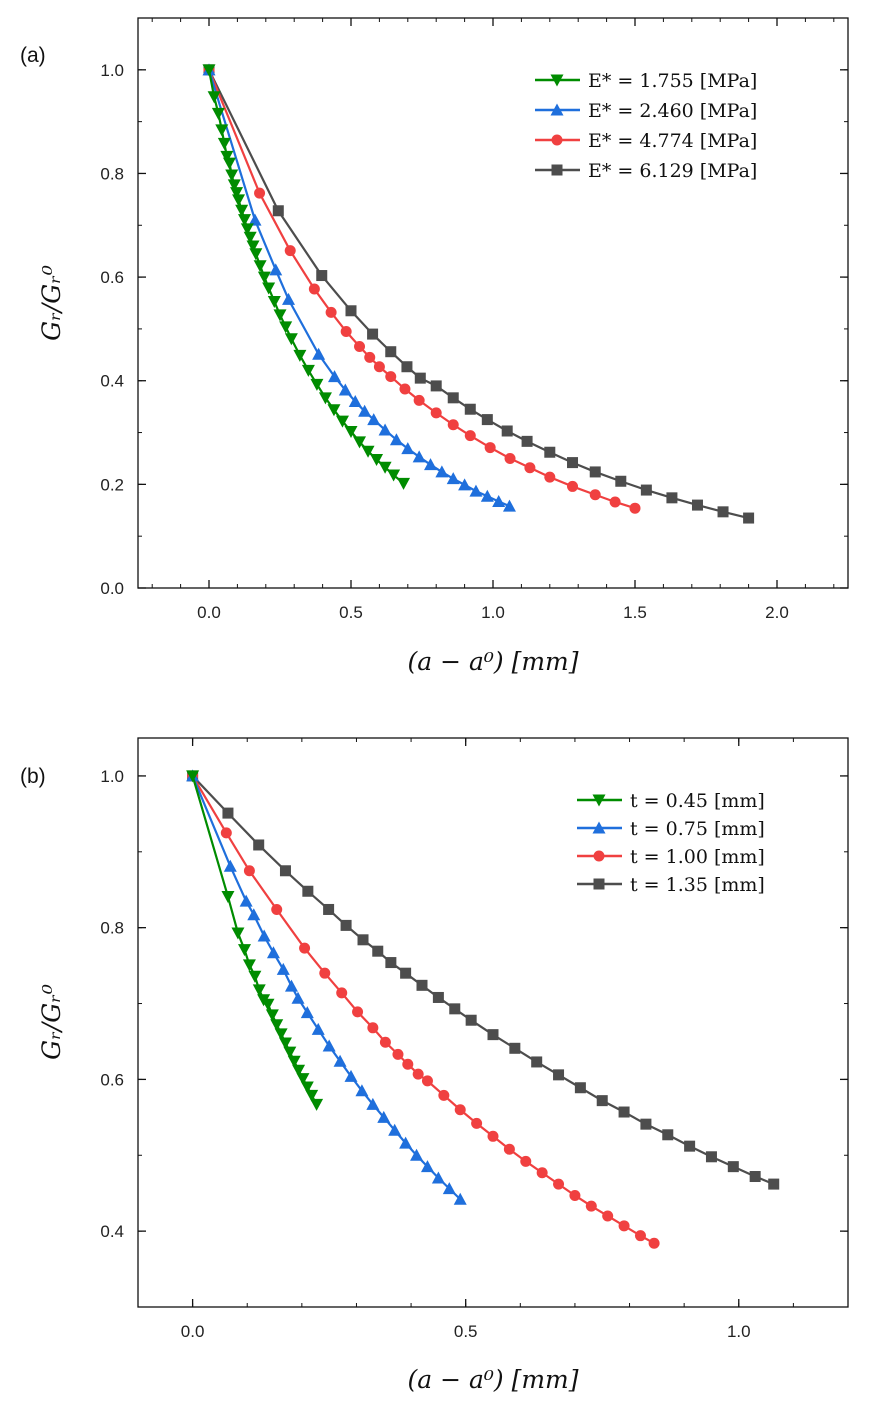 Image resolution: width=870 pixels, height=1416 pixels. Describe the element at coordinates (492, 1379) in the screenshot. I see `x-axis-title-b: (a − a⁰) [mm]` at that location.